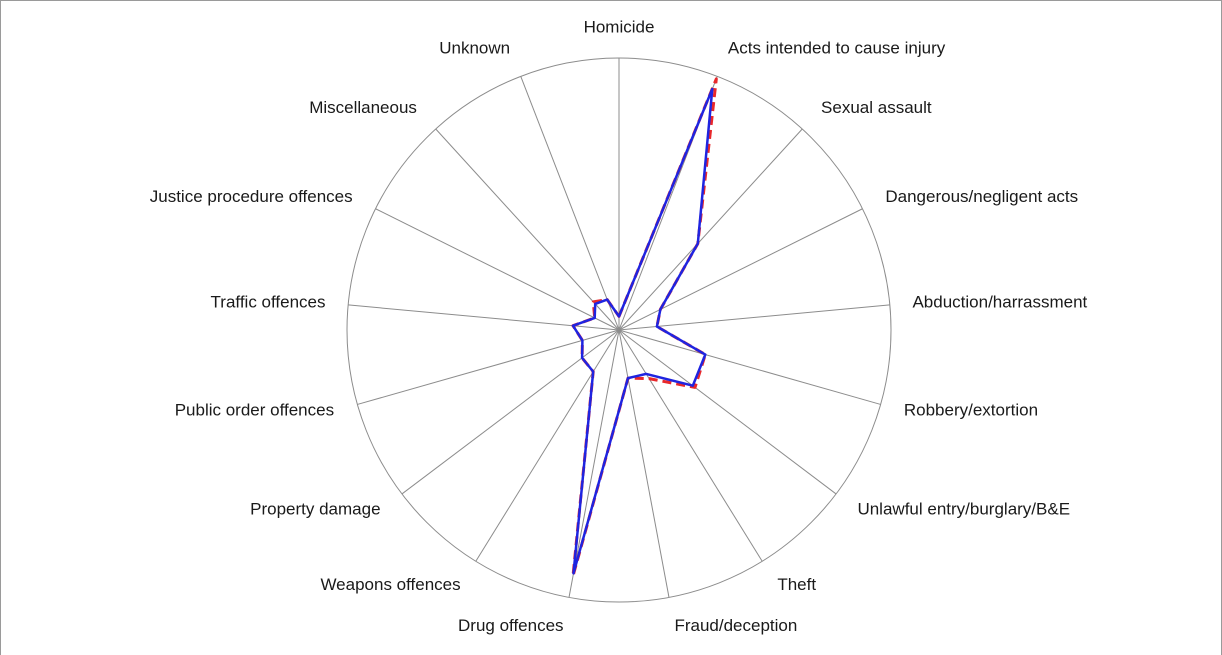 The width and height of the screenshot is (1222, 655). Describe the element at coordinates (363, 107) in the screenshot. I see `category-label: Miscellaneous` at that location.